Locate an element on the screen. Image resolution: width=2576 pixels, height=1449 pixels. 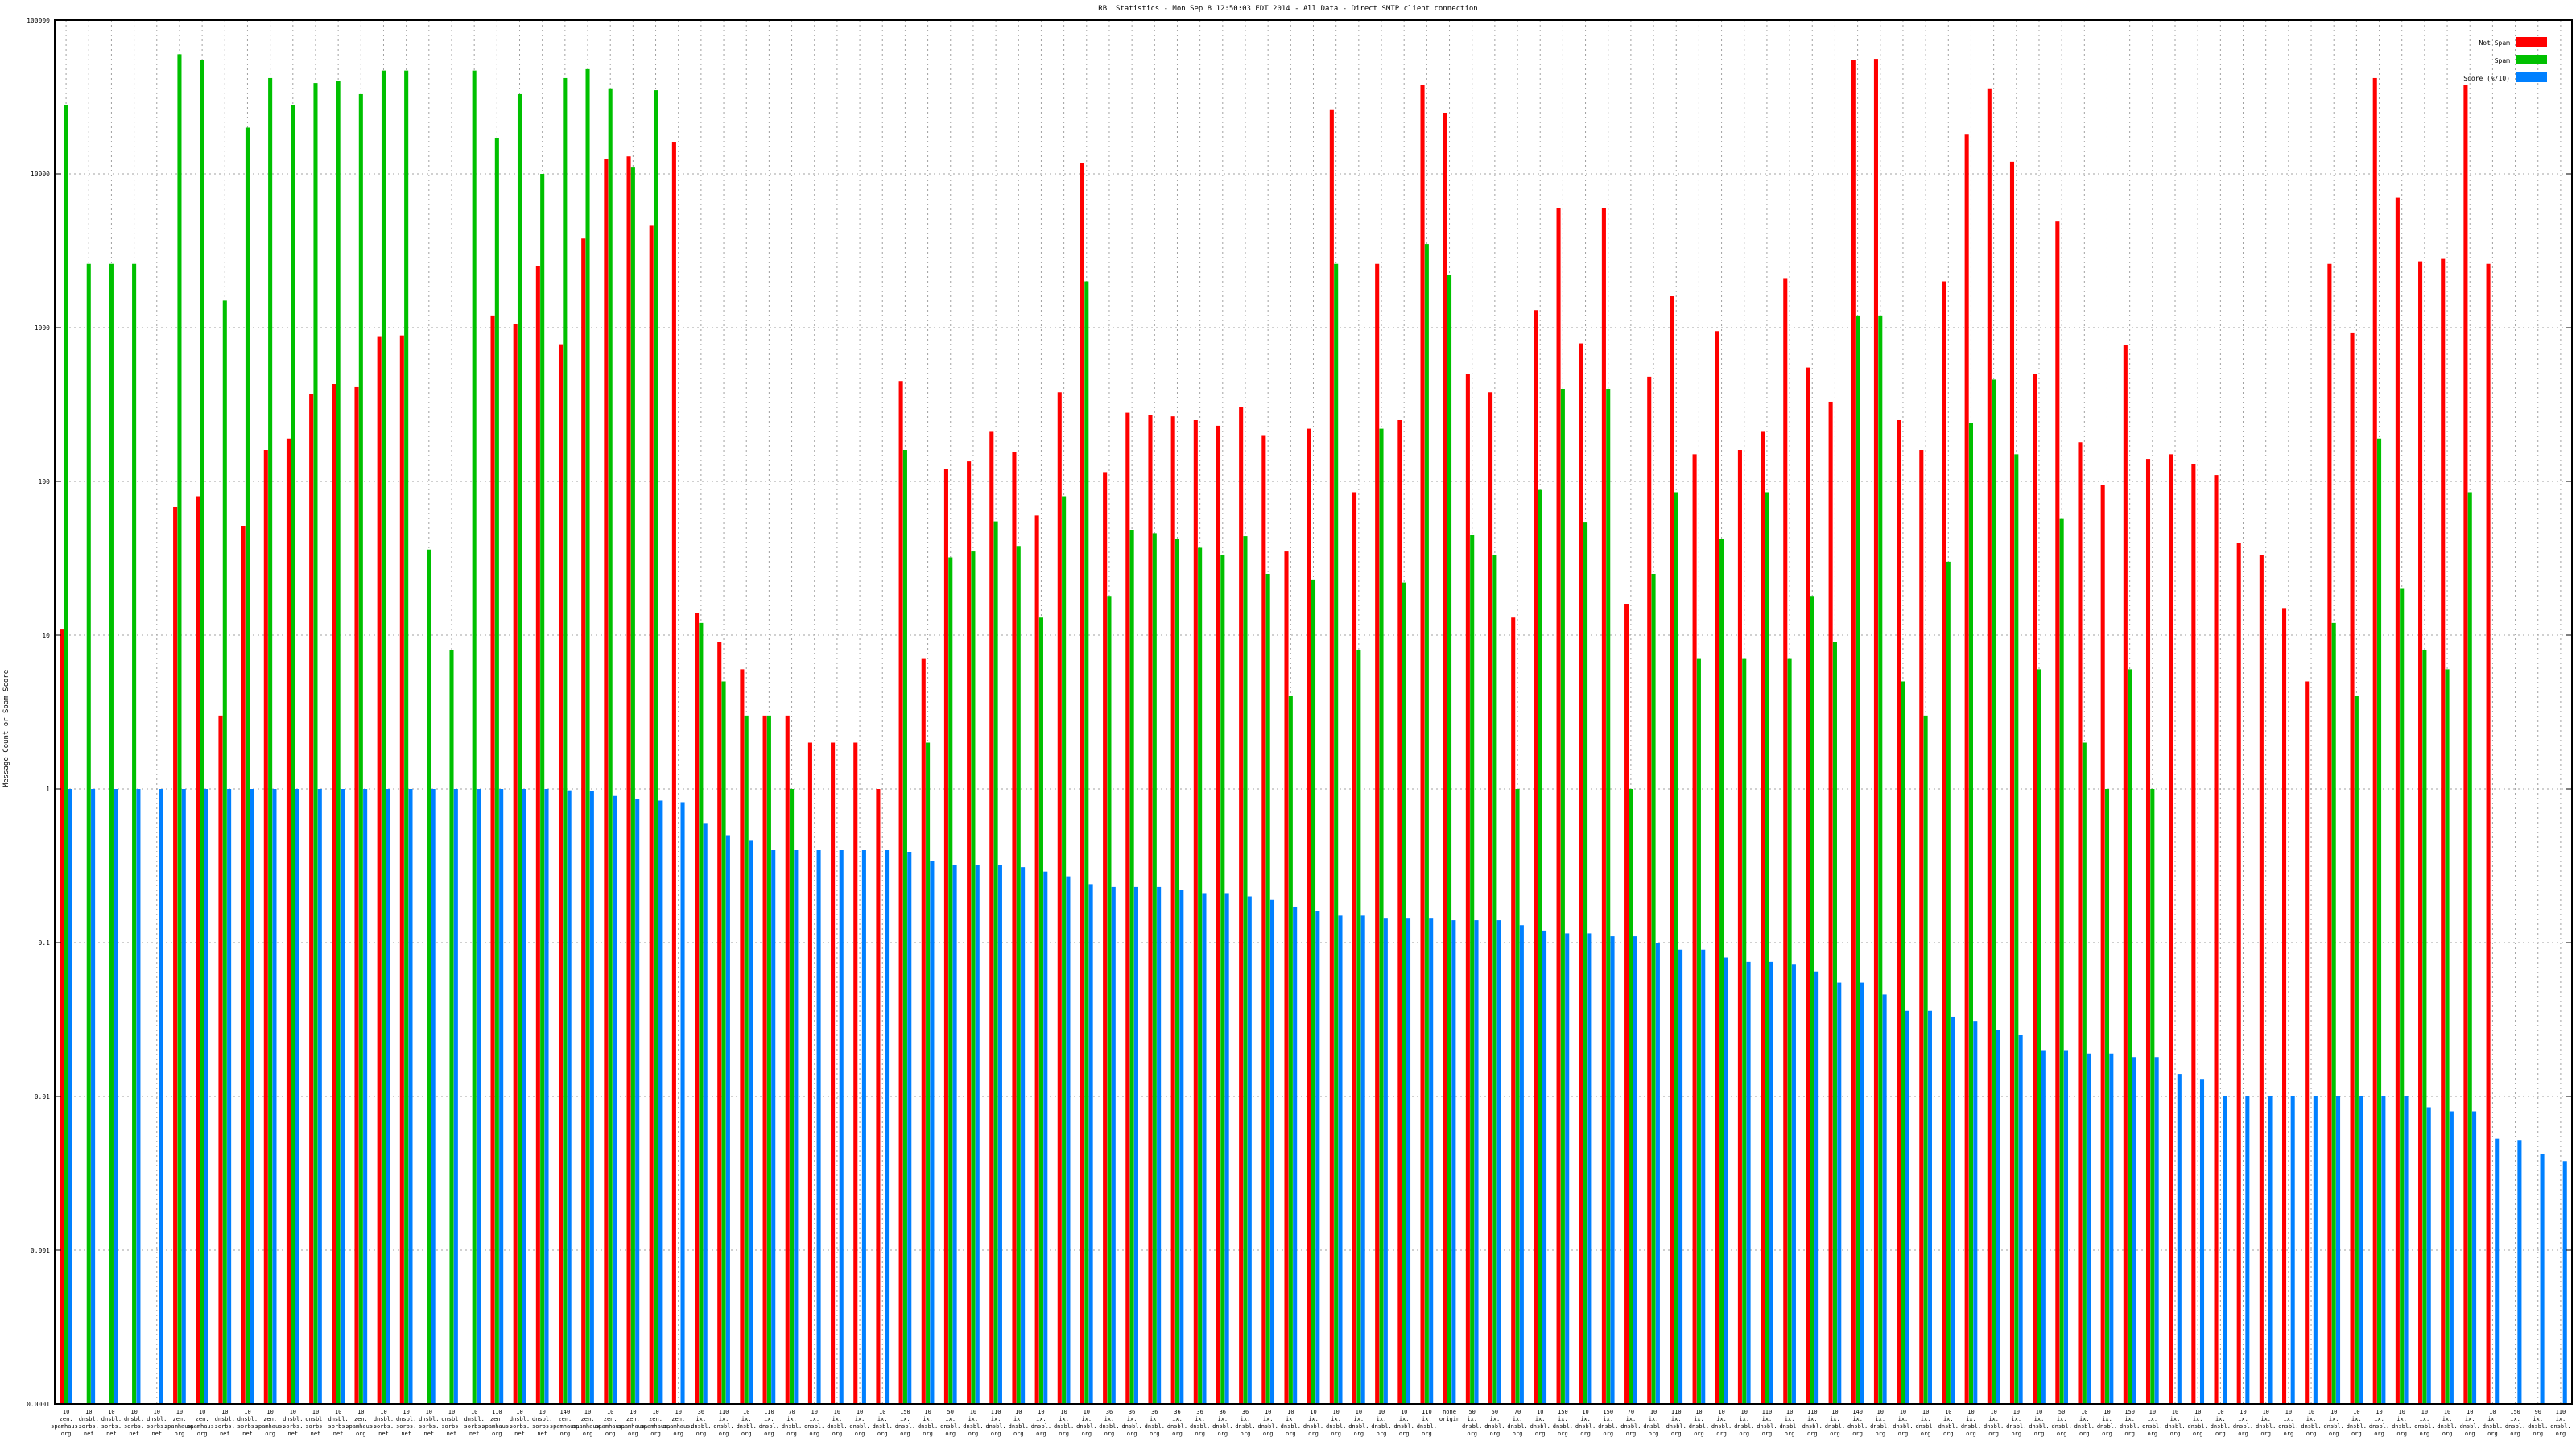
legend-label: Score (%/10) is located at coordinates (2486, 78).